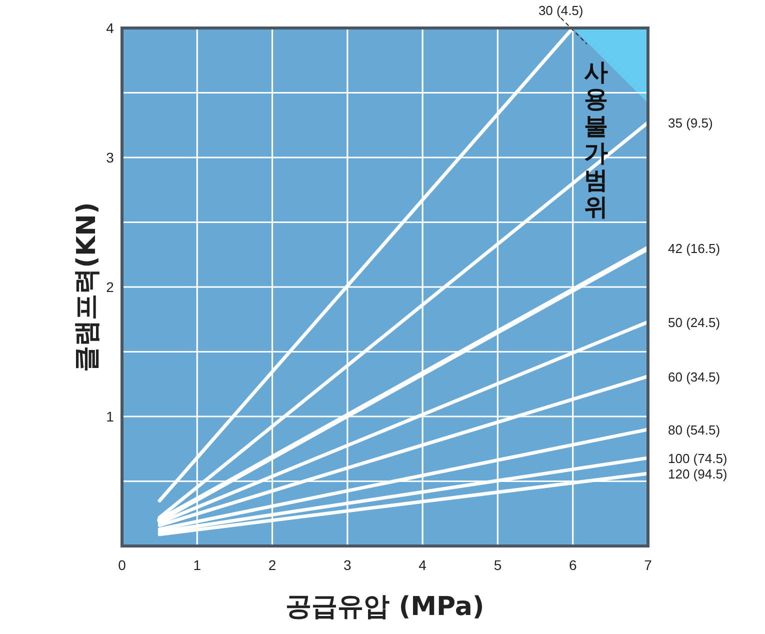  I want to click on series-label: 30 (4.5), so click(561, 10).